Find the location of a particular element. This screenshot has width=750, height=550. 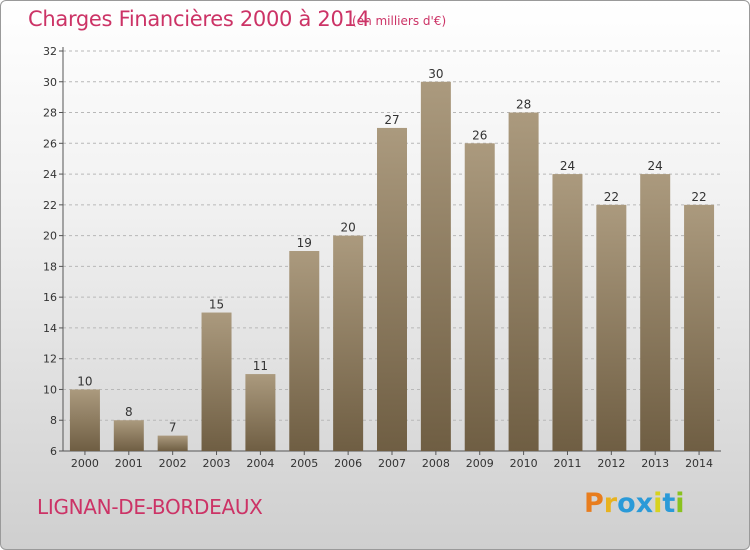

x-tick-label-2008: 2008 is located at coordinates (436, 463).